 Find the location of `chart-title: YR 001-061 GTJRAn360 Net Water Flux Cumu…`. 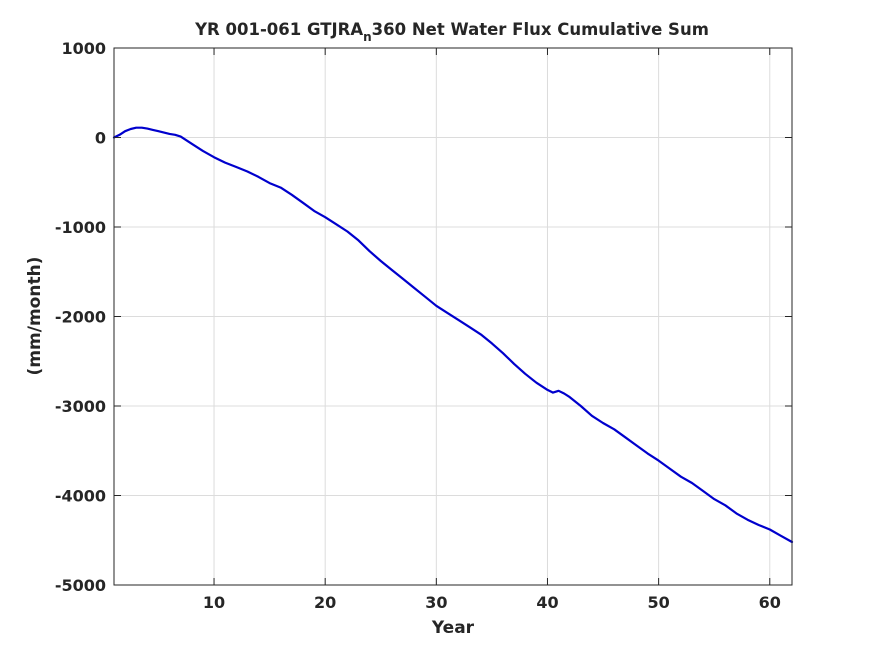

chart-title: YR 001-061 GTJRAn360 Net Water Flux Cumu… is located at coordinates (451, 32).